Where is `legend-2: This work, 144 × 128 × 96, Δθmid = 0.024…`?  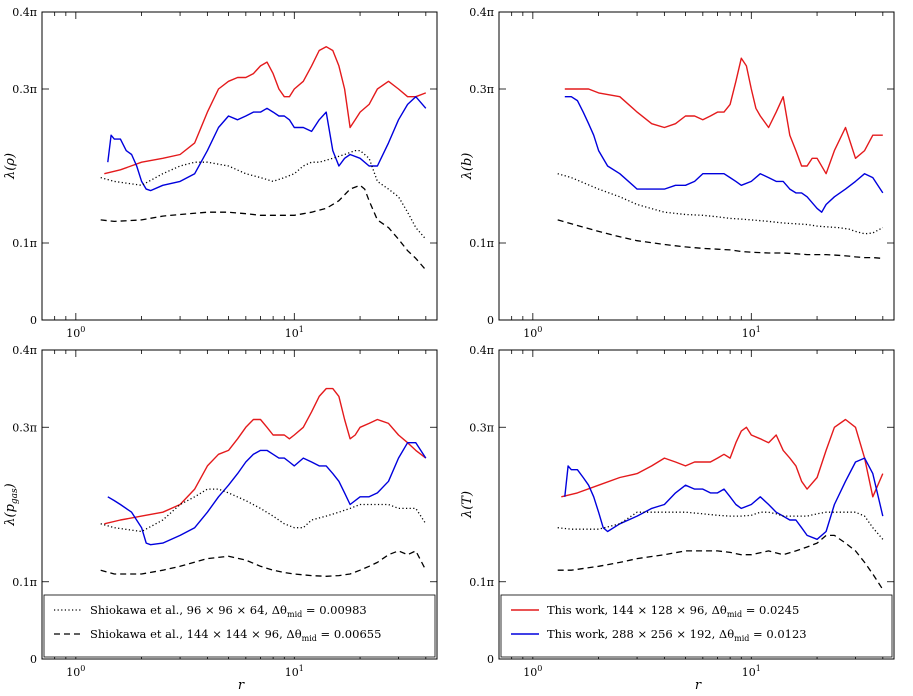
legend-2: This work, 144 × 128 × 96, Δθmid = 0.024… is located at coordinates (696, 626).